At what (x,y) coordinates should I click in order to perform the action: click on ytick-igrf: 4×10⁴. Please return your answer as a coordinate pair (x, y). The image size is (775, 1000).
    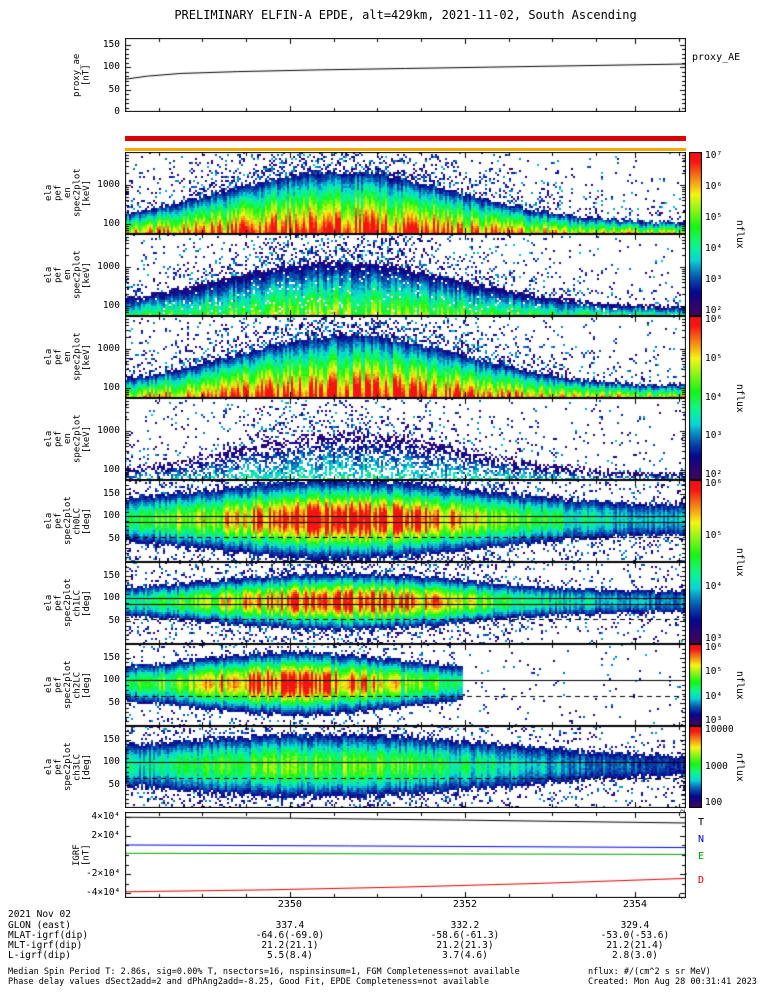
    Looking at the image, I should click on (105, 816).